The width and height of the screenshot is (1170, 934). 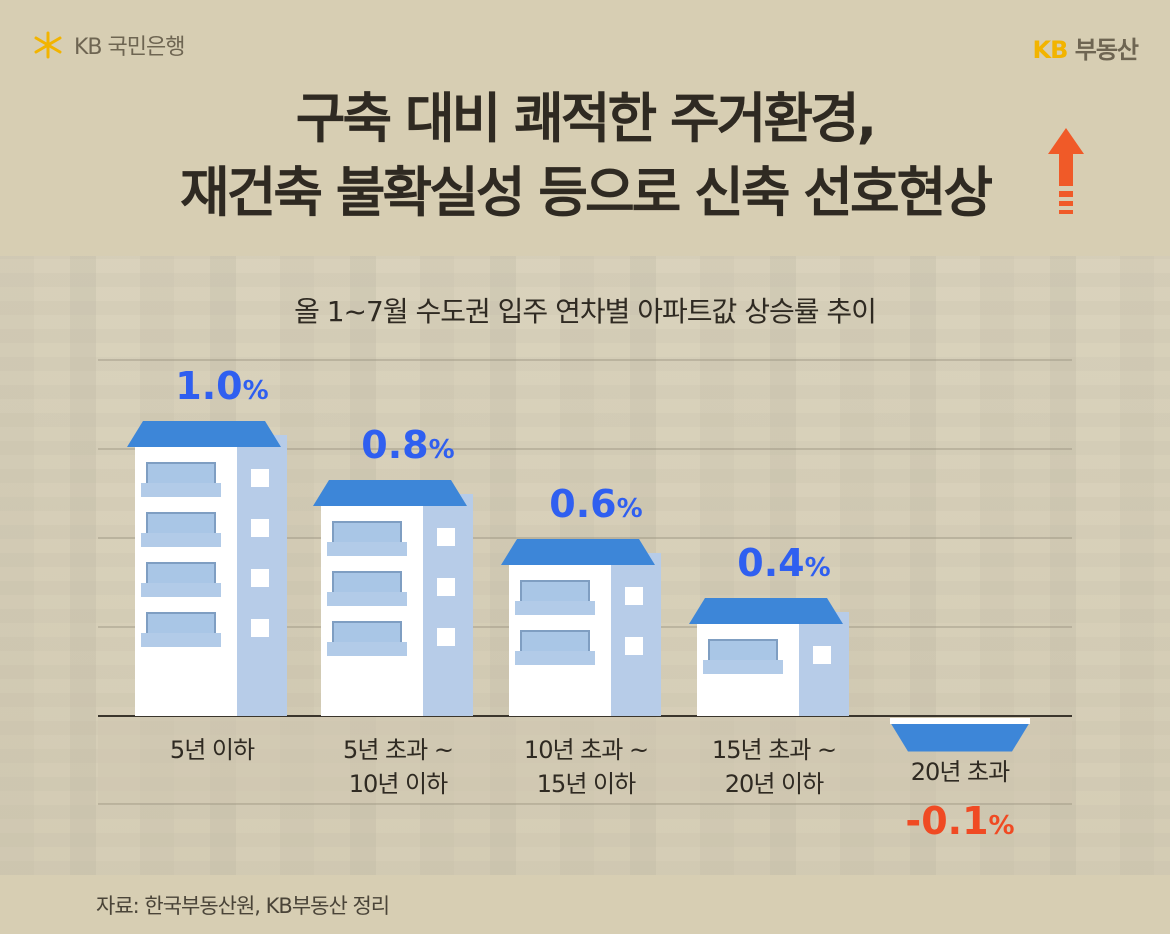 I want to click on negative-top, so click(x=960, y=721).